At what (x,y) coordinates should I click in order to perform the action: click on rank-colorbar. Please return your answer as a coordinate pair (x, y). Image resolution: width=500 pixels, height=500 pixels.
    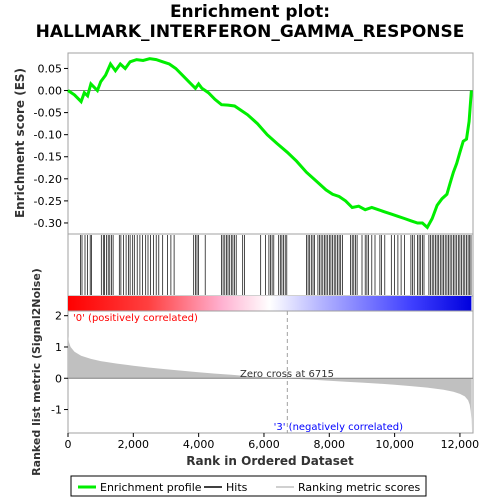
    Looking at the image, I should click on (270, 303).